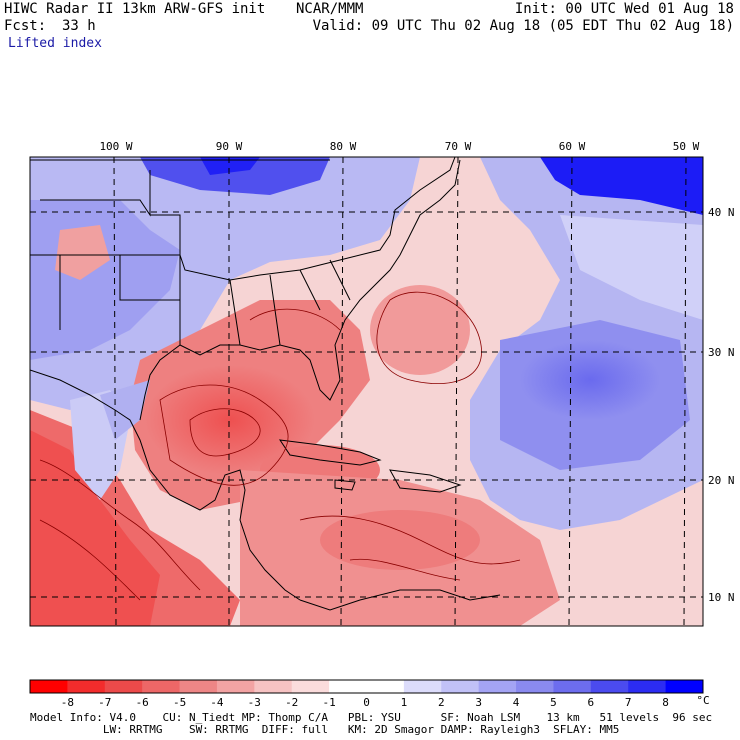 Image resolution: width=740 pixels, height=740 pixels. I want to click on lat-label: 10 N, so click(721, 597).